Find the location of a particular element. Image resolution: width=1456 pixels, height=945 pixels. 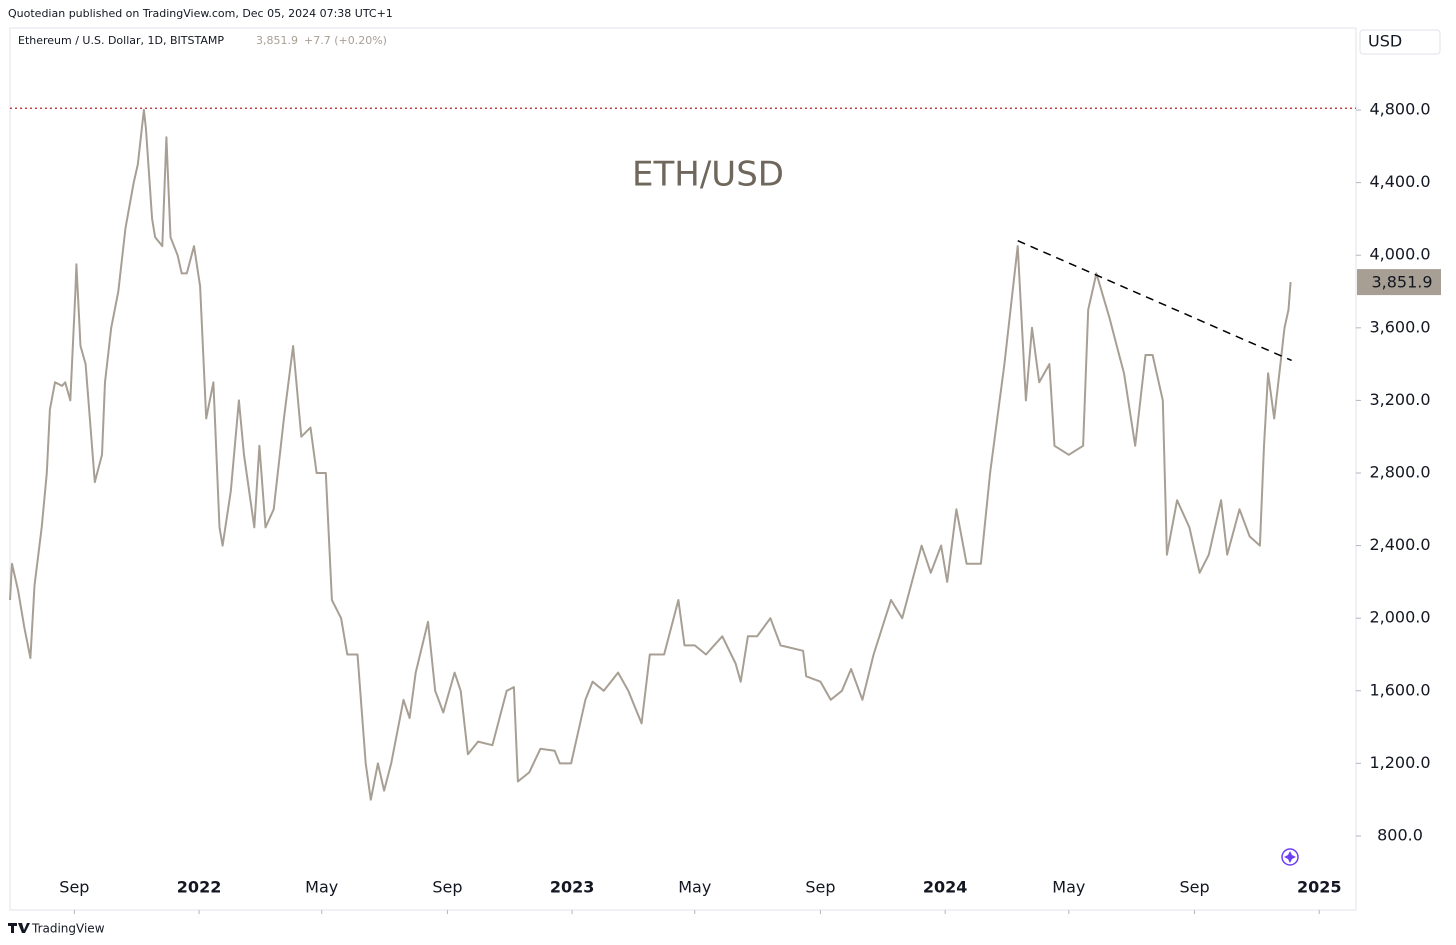

x-tick-label: 2025 is located at coordinates (1319, 887).